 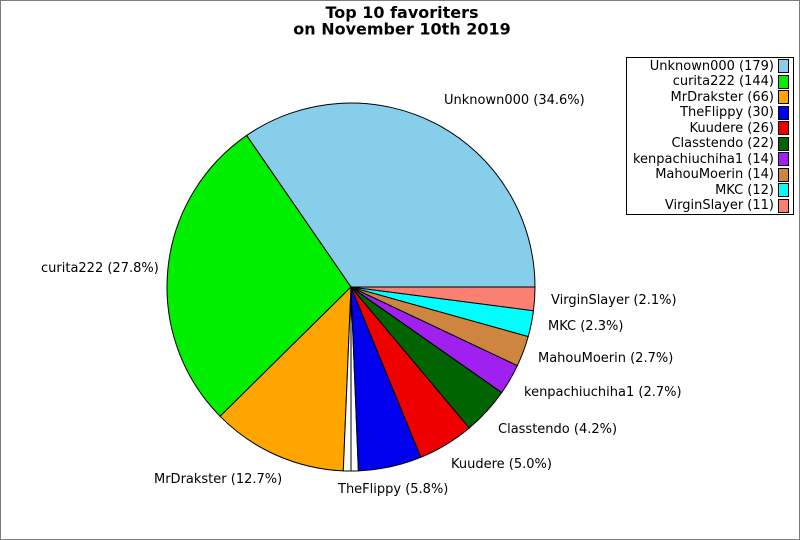 What do you see at coordinates (218, 479) in the screenshot?
I see `pie-label-MrDrakster: MrDrakster (12.7%)` at bounding box center [218, 479].